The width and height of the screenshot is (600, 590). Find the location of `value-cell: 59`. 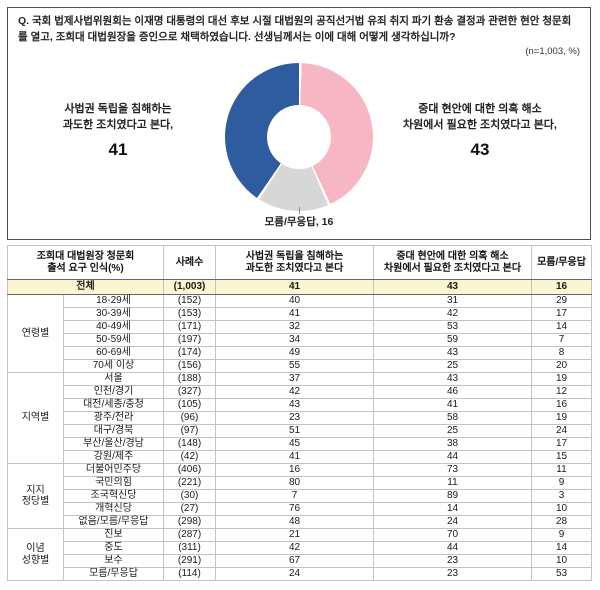

value-cell: 59 is located at coordinates (452, 340).